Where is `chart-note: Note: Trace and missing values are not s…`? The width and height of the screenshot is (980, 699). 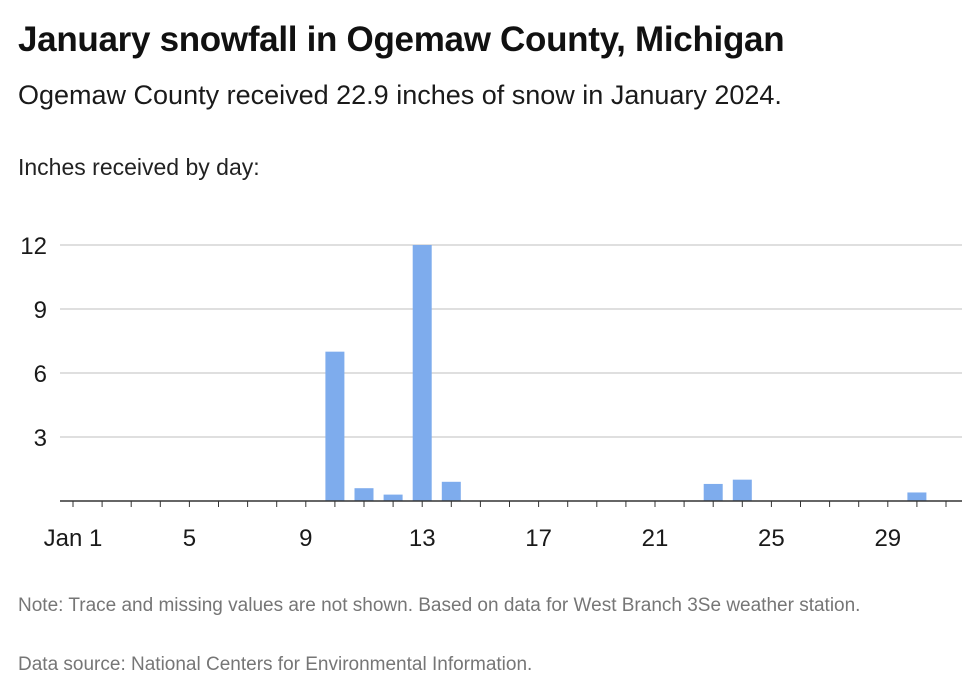
chart-note: Note: Trace and missing values are not s… is located at coordinates (439, 605).